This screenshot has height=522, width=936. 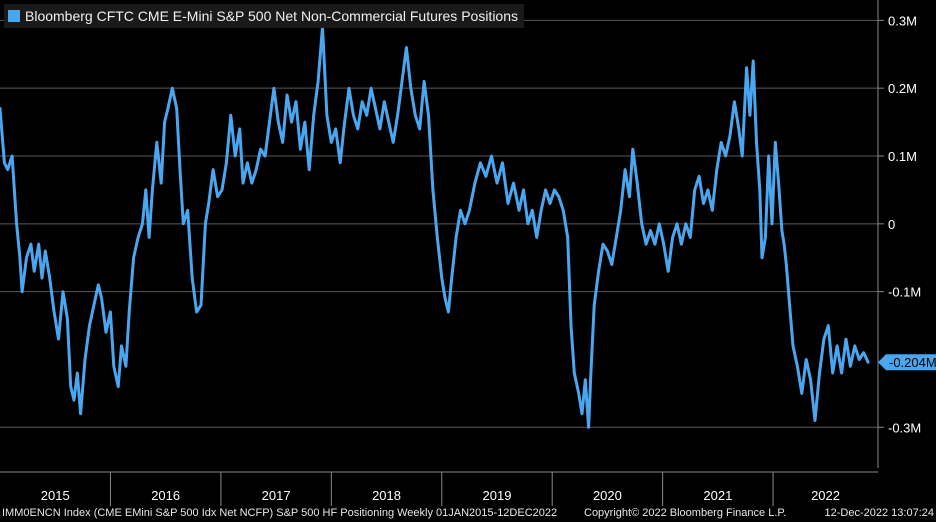 I want to click on last-value-label: -0.204M, so click(x=912, y=362).